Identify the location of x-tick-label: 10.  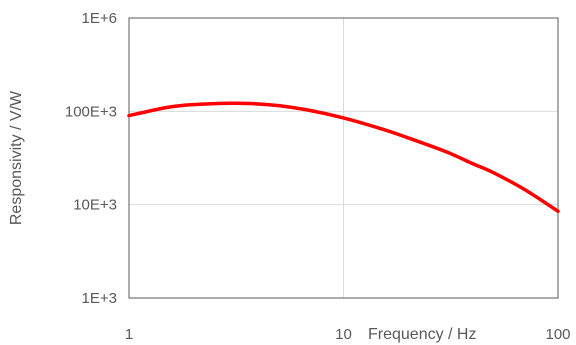
(343, 334).